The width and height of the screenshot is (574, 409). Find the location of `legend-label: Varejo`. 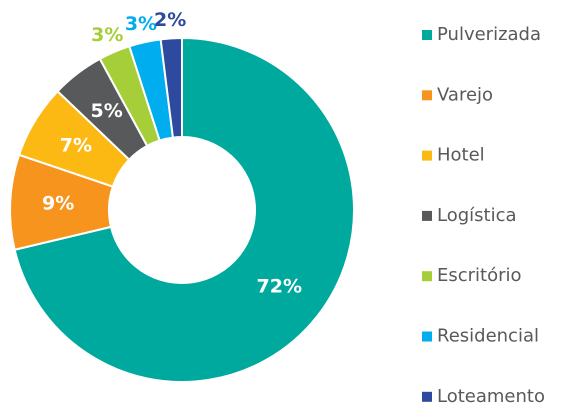

legend-label: Varejo is located at coordinates (465, 94).